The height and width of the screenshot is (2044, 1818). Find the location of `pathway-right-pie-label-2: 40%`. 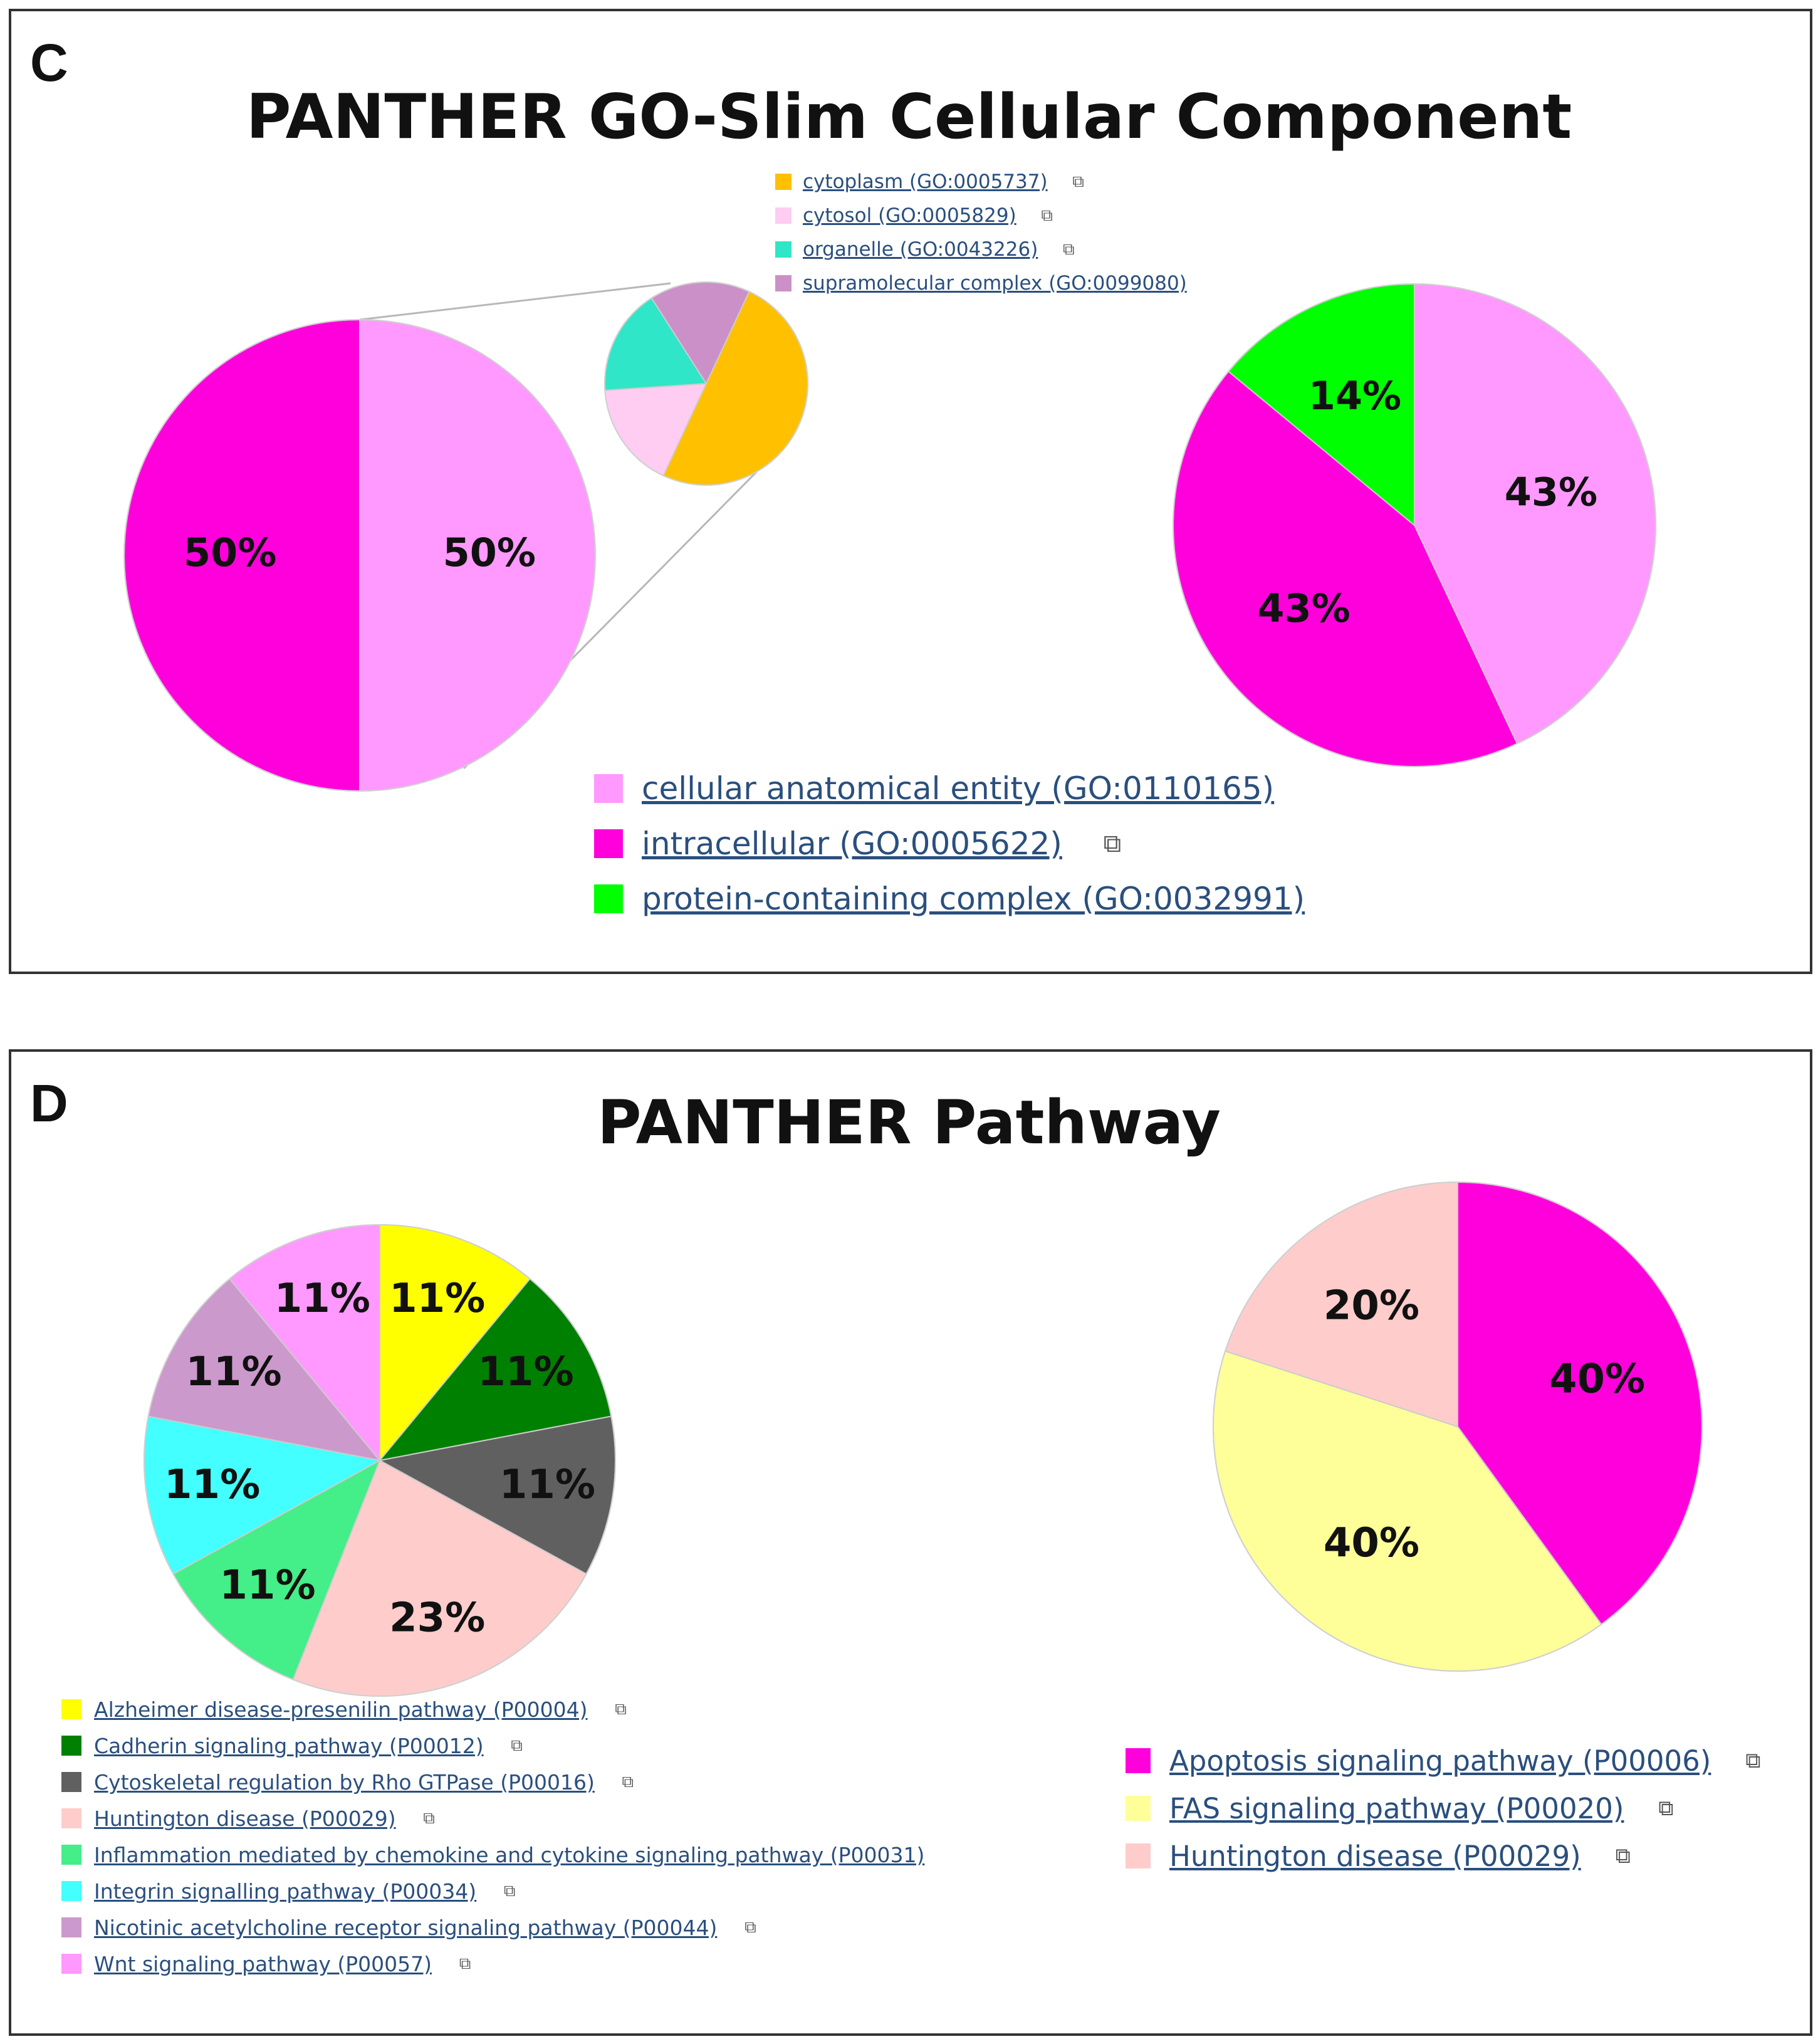

pathway-right-pie-label-2: 40% is located at coordinates (1371, 1543).